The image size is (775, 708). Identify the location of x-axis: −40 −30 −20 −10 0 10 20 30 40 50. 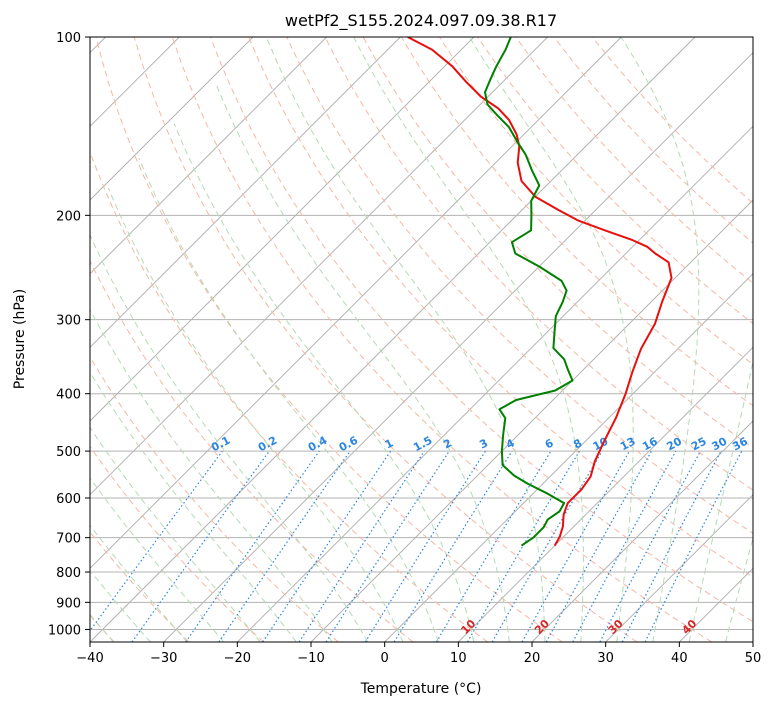
(418, 654).